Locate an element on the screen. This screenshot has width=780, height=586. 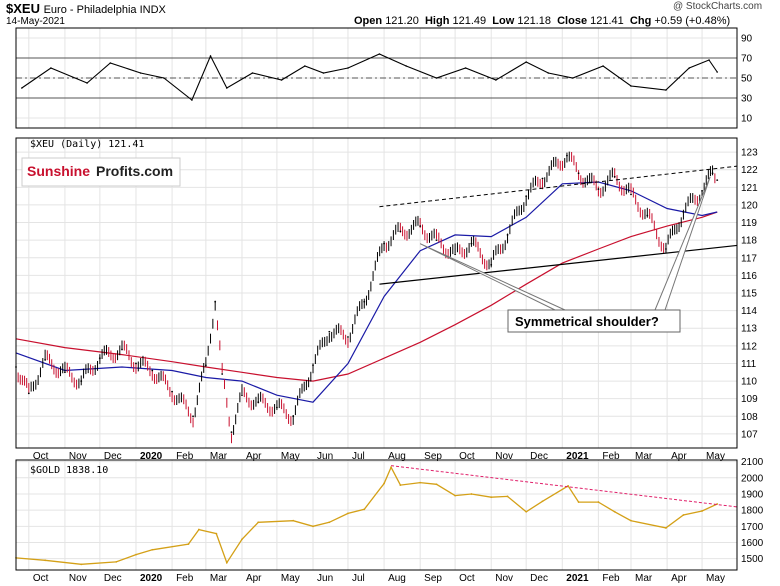
main-x-tick-label: Nov is located at coordinates (504, 456).